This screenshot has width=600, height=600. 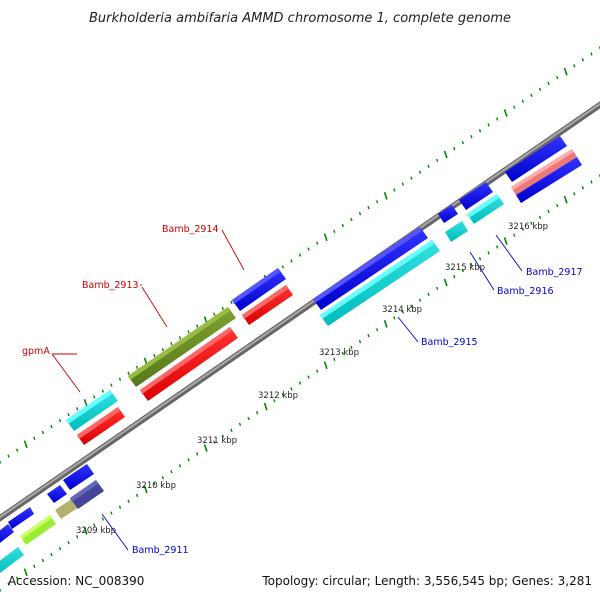 I want to click on gene-arrow-blue-small, so click(x=21, y=518).